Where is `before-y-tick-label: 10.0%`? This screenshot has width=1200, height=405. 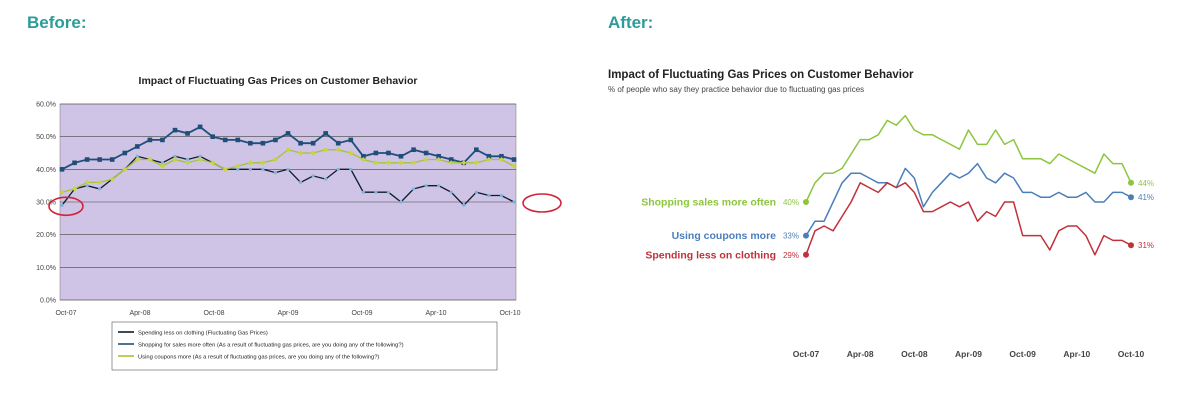
before-y-tick-label: 10.0% is located at coordinates (46, 268).